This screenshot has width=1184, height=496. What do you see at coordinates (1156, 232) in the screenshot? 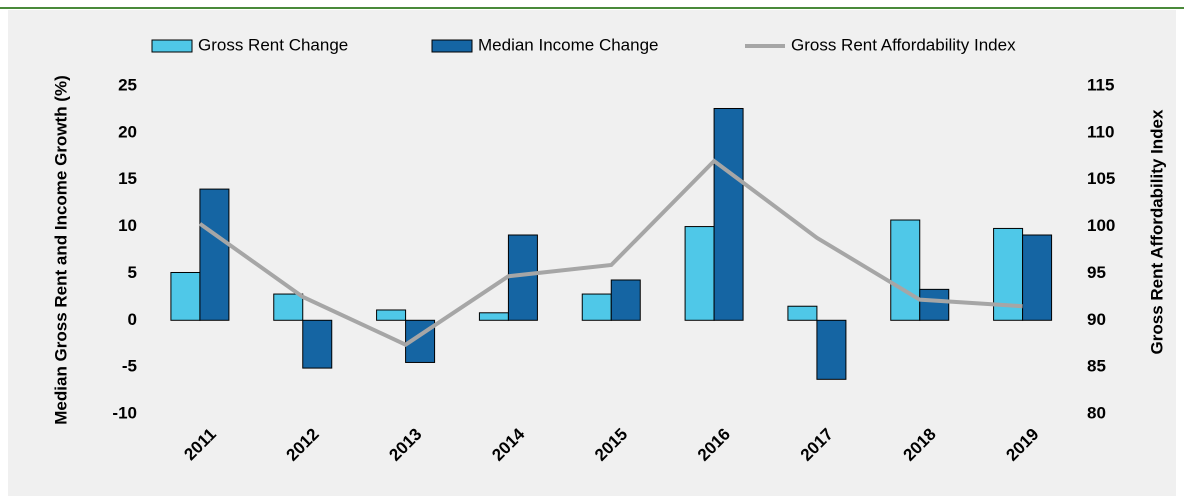
I see `y2-axis-label: Gross Rent Affordability Index` at bounding box center [1156, 232].